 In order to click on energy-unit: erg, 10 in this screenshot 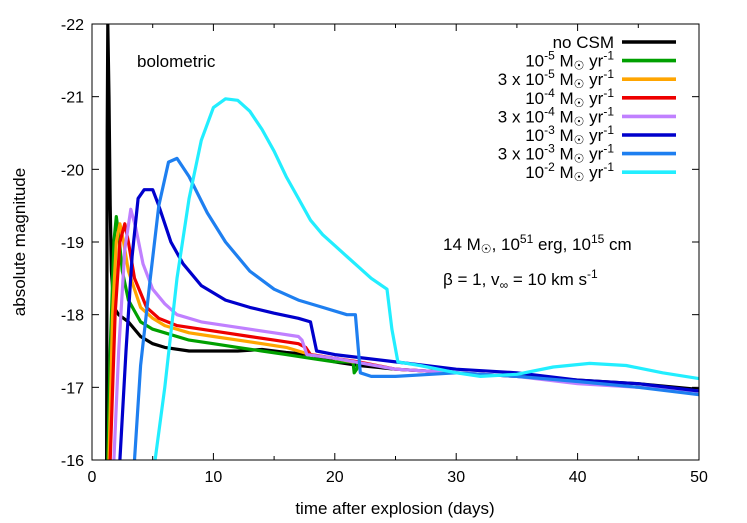, I will do `click(562, 244)`.